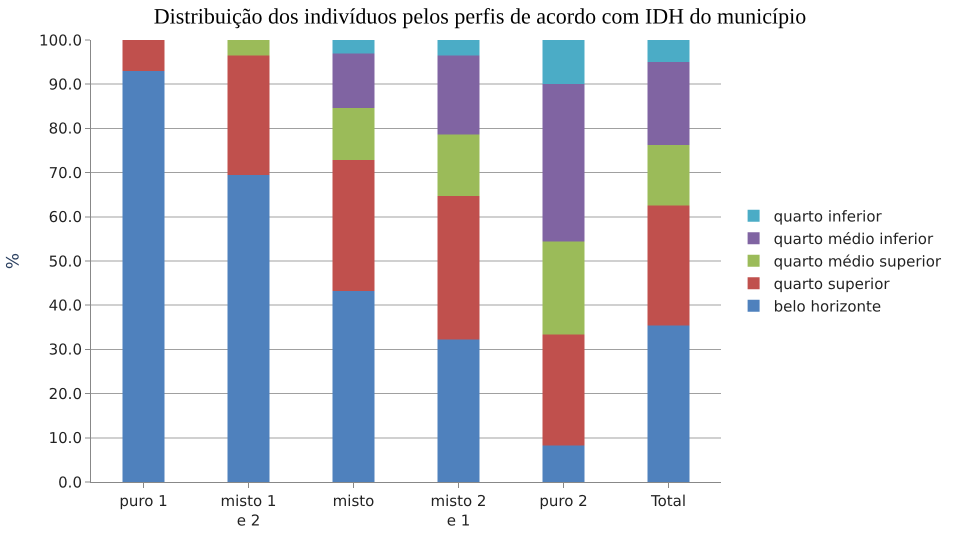 Image resolution: width=960 pixels, height=552 pixels. Describe the element at coordinates (65, 173) in the screenshot. I see `y-tick-label: 70.0` at that location.